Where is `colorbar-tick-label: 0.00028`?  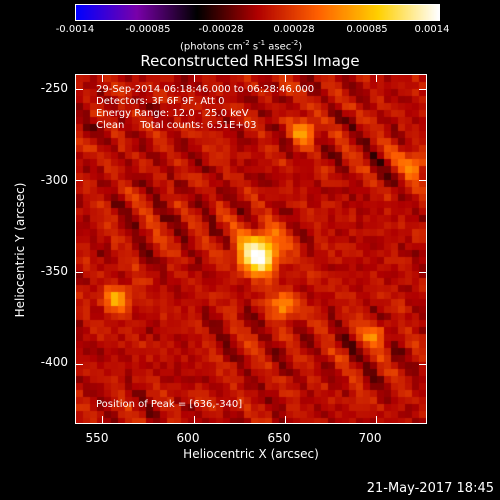
colorbar-tick-label: 0.00028 is located at coordinates (294, 29).